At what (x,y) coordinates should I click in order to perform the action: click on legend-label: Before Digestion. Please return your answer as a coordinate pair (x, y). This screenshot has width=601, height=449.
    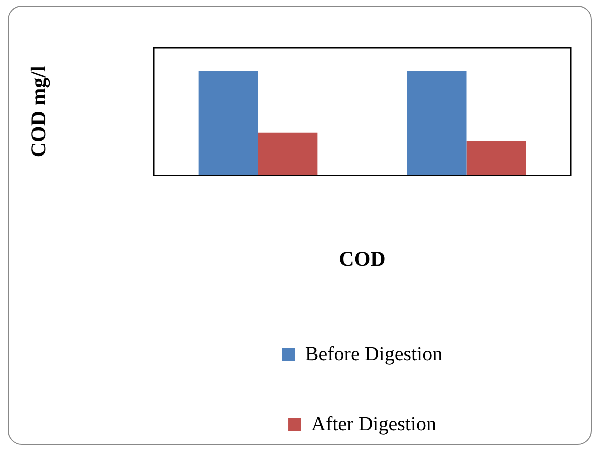
    Looking at the image, I should click on (374, 354).